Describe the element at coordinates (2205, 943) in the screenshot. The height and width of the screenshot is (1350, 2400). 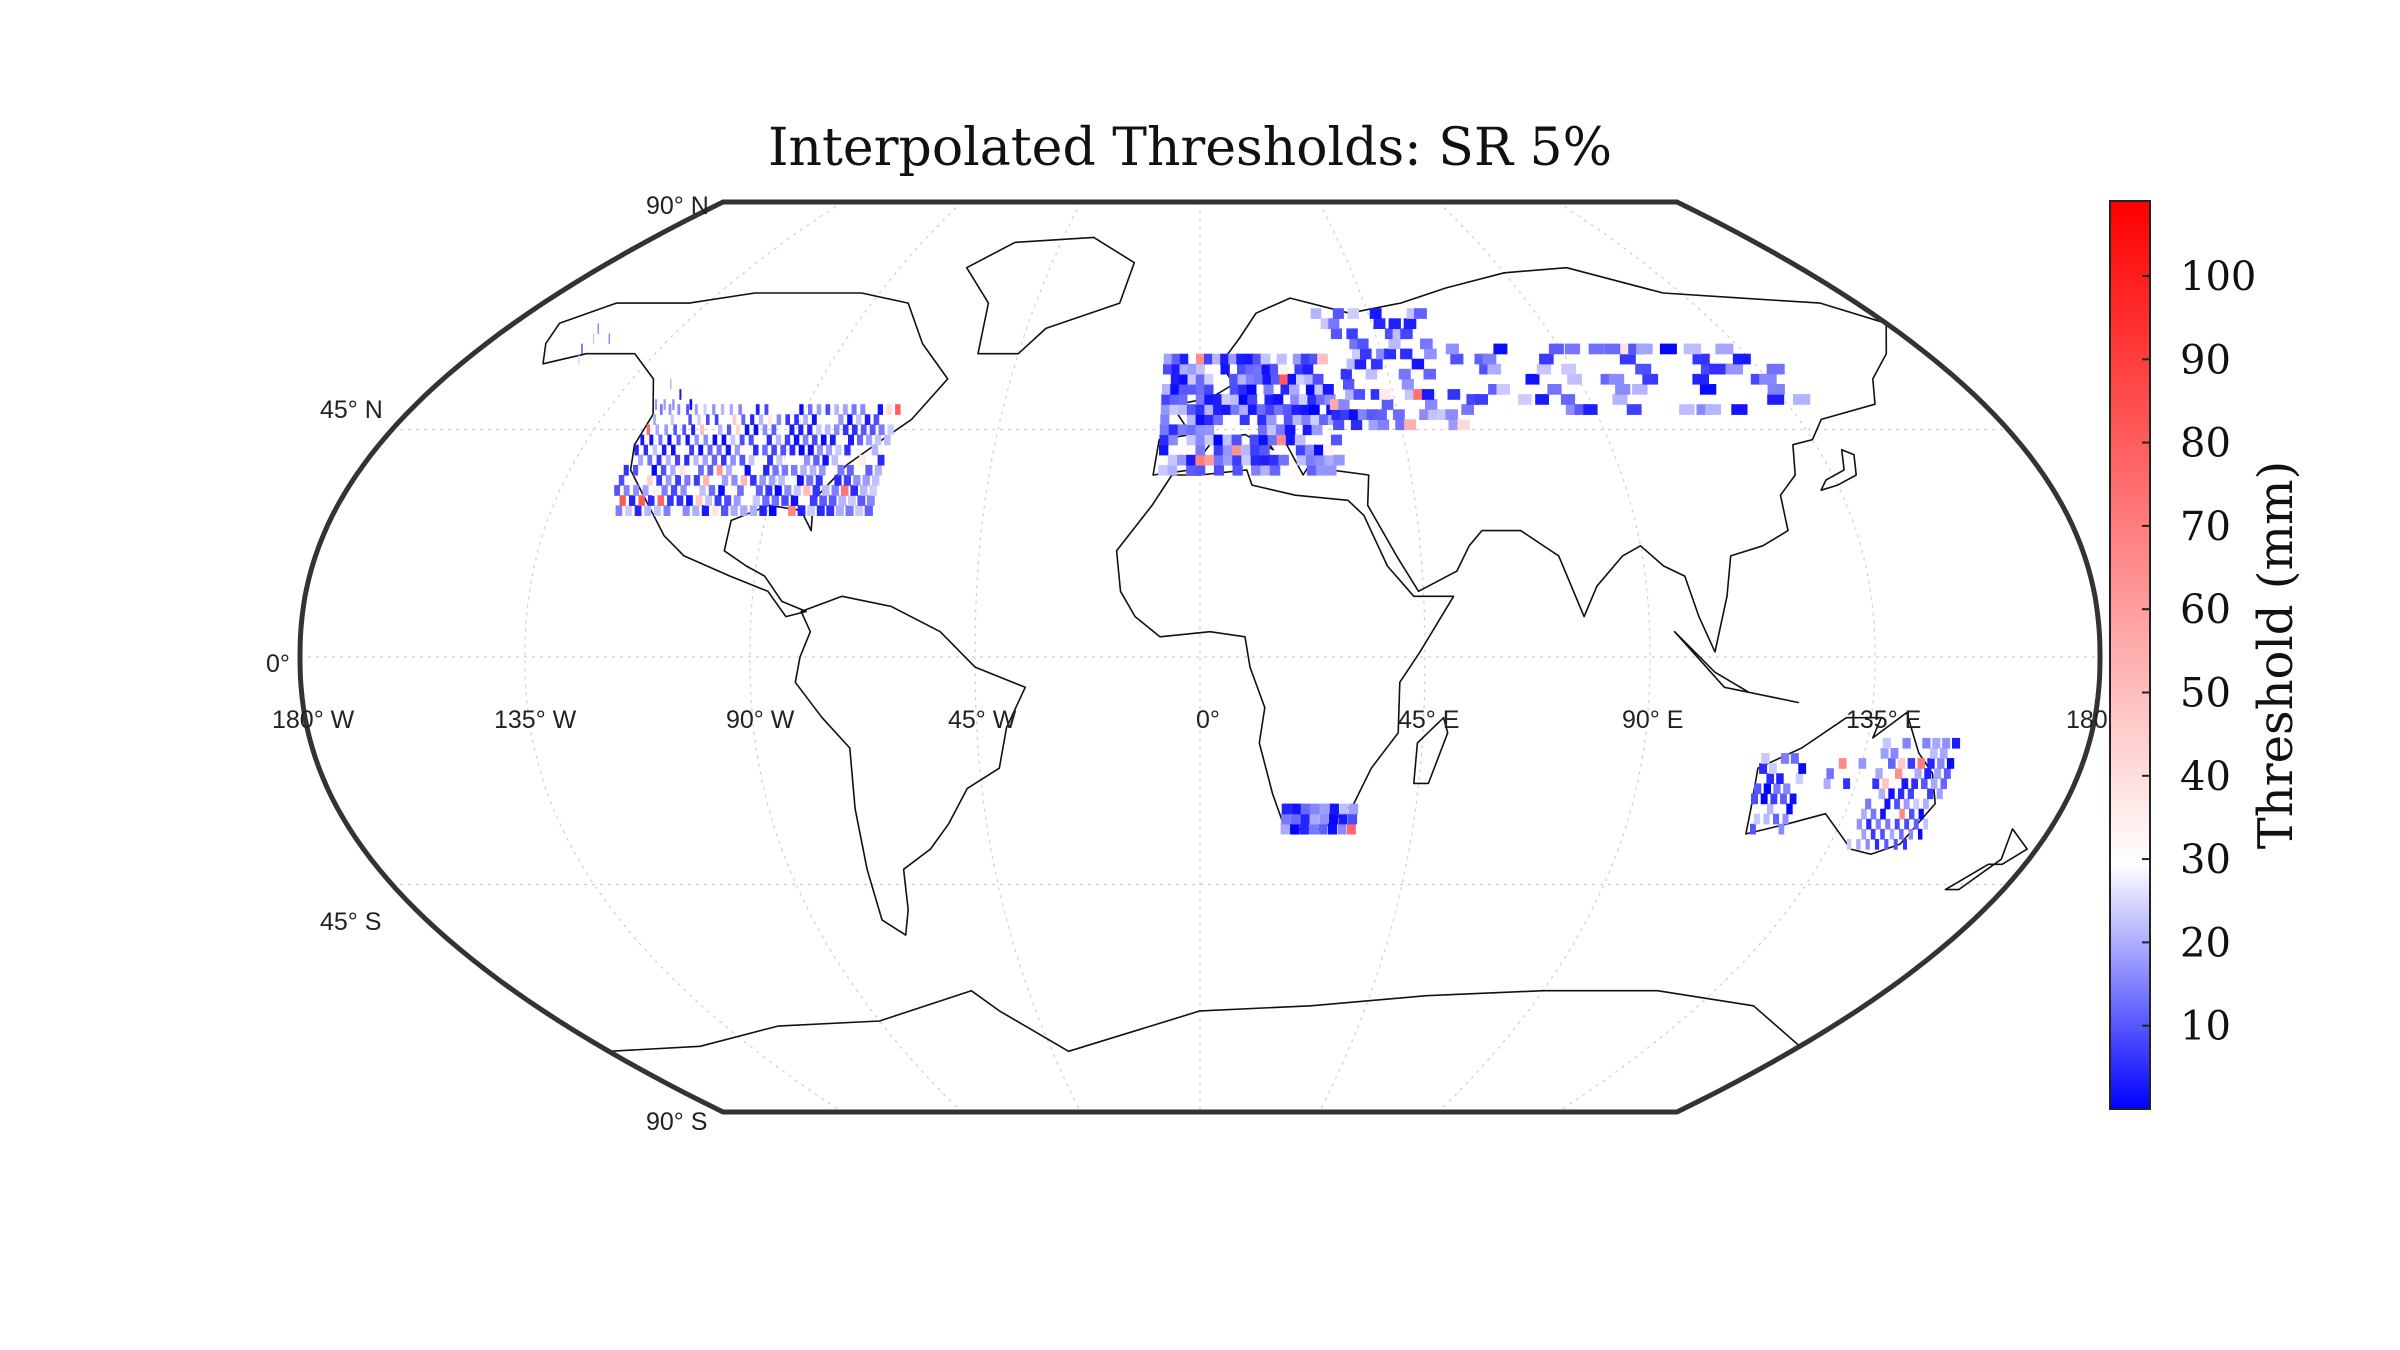
I see `colorbar-tick-label: 20` at that location.